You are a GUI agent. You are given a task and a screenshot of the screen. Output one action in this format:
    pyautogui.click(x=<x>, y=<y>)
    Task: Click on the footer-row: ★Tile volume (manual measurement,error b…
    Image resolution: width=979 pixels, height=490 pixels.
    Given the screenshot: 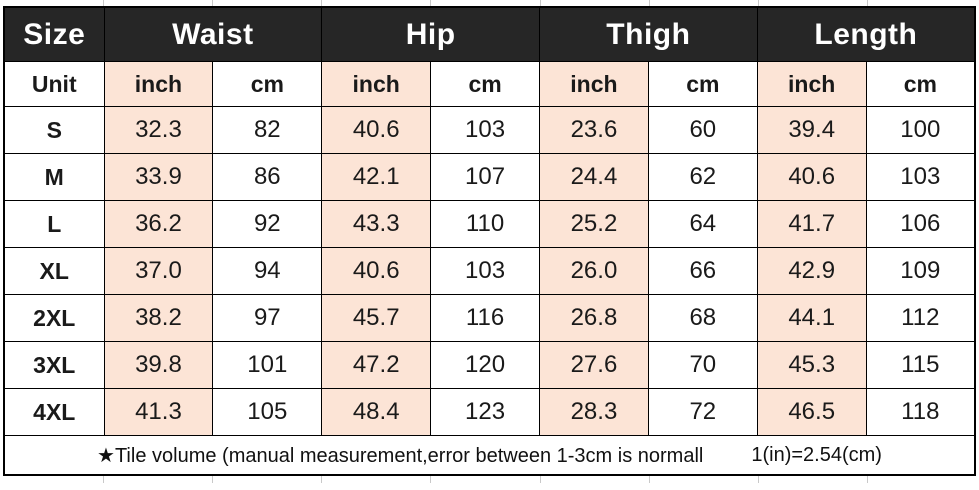 What is the action you would take?
    pyautogui.click(x=489, y=455)
    